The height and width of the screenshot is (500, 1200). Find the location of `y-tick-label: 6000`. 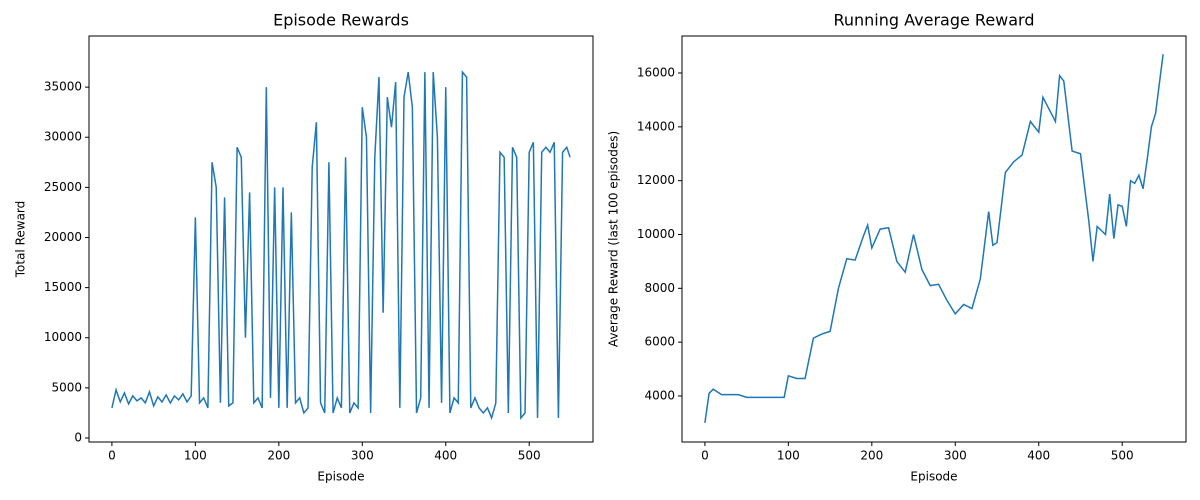

y-tick-label: 6000 is located at coordinates (659, 342).